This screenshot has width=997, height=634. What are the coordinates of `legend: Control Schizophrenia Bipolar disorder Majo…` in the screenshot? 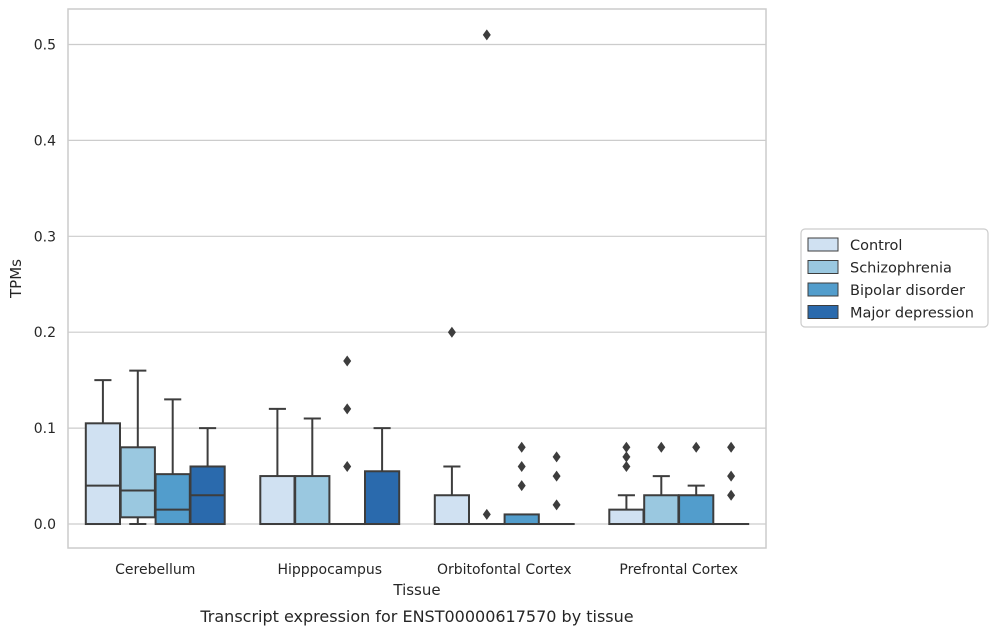 It's located at (894, 278).